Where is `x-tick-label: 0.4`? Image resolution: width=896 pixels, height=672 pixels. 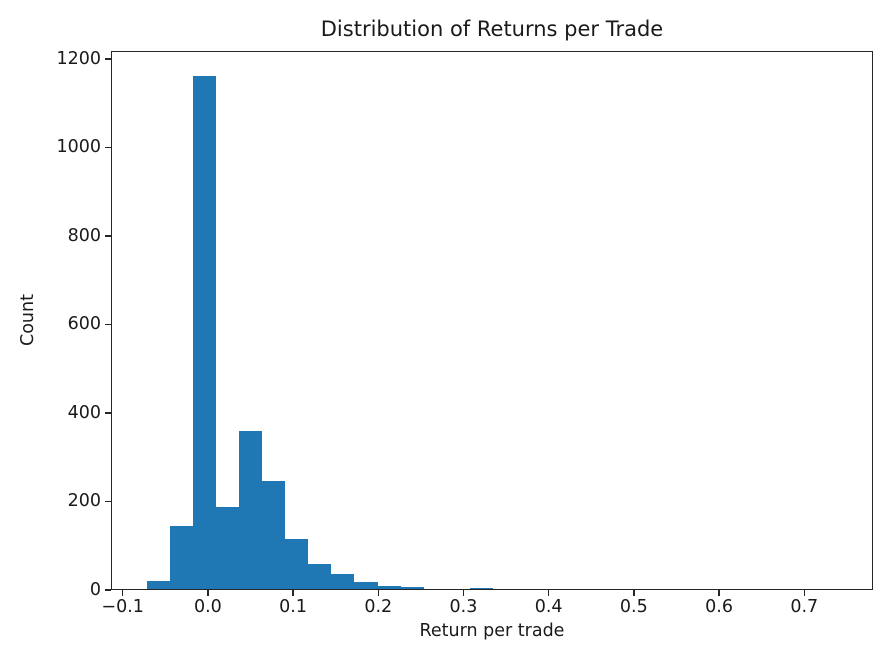
x-tick-label: 0.4 is located at coordinates (548, 607).